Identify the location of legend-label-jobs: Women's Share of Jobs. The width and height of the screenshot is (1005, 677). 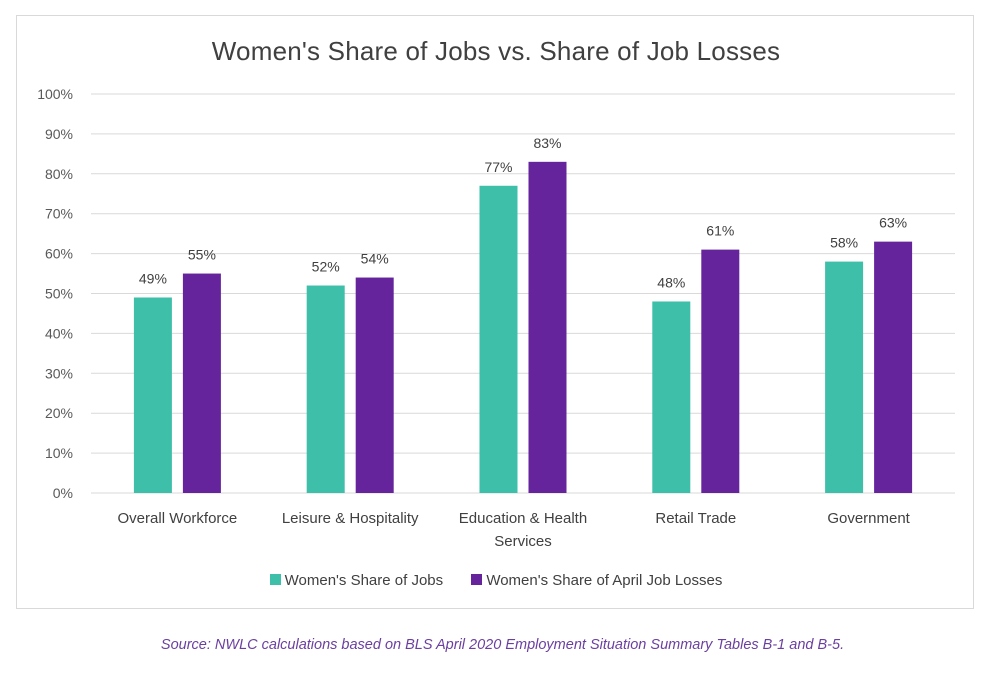
(364, 580).